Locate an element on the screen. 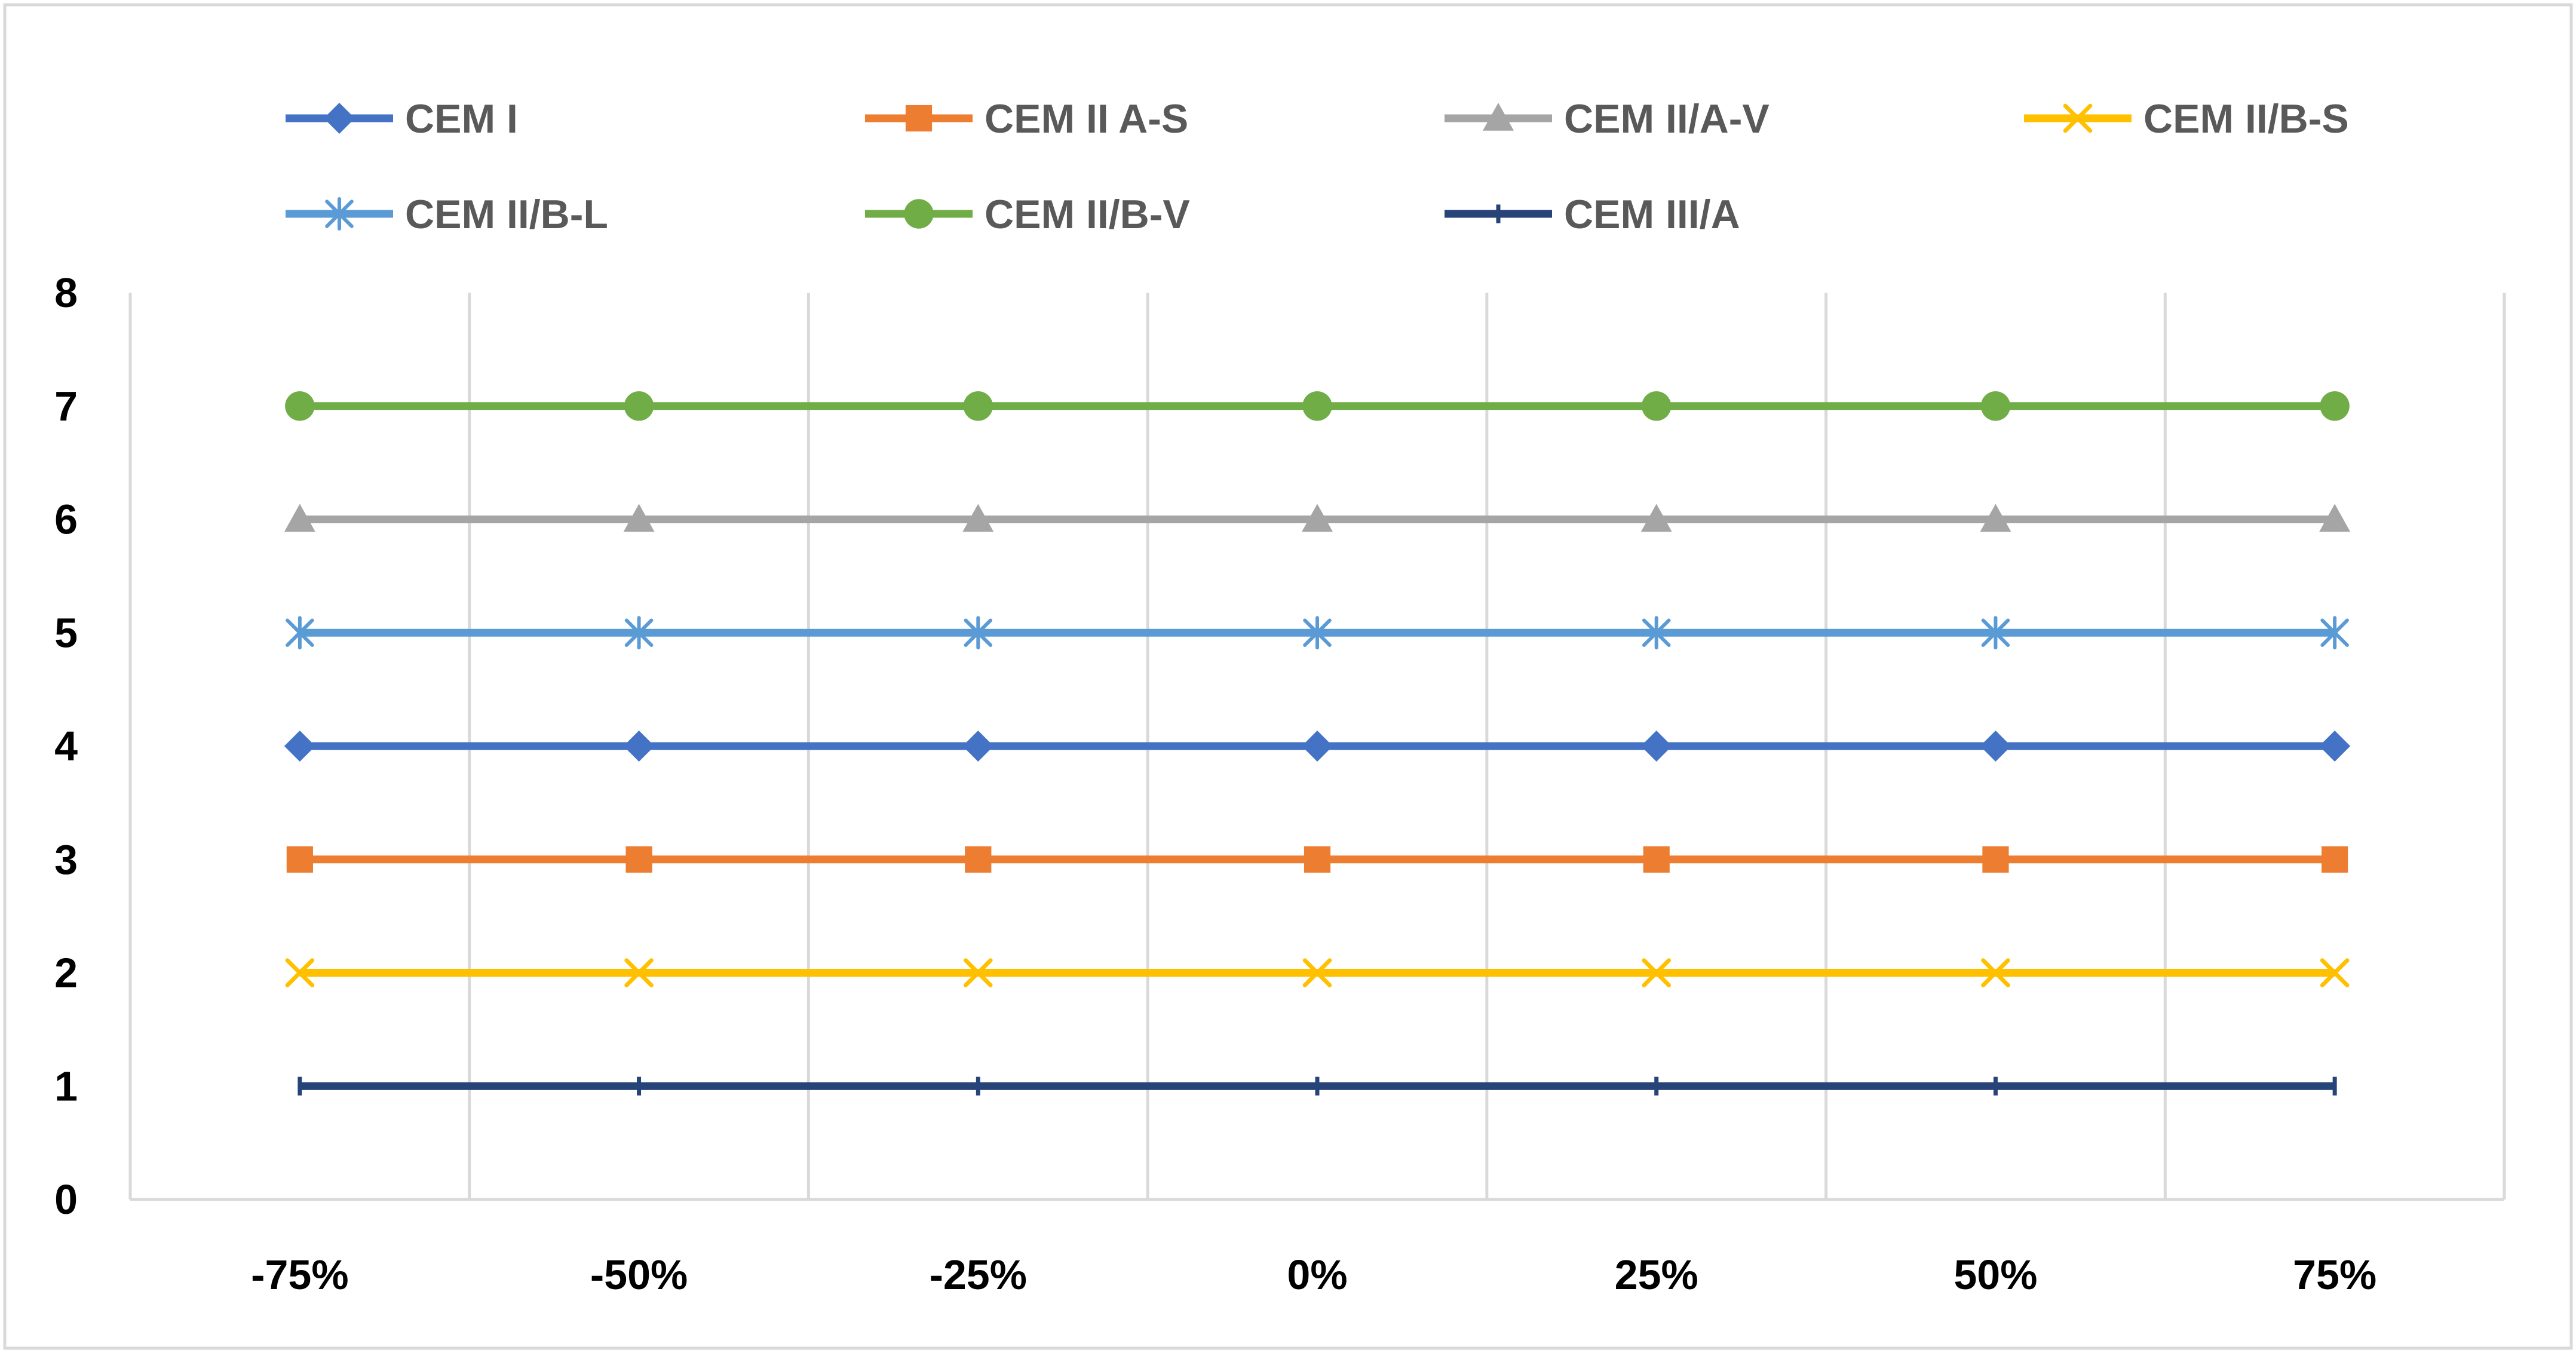 Image resolution: width=2576 pixels, height=1353 pixels. series-cem-i is located at coordinates (1318, 746).